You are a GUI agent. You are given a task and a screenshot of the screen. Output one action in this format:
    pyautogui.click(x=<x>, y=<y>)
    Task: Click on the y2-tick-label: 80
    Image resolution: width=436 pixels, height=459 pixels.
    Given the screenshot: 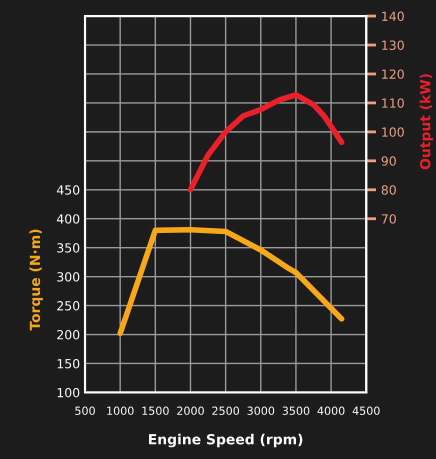 What is the action you would take?
    pyautogui.click(x=389, y=190)
    